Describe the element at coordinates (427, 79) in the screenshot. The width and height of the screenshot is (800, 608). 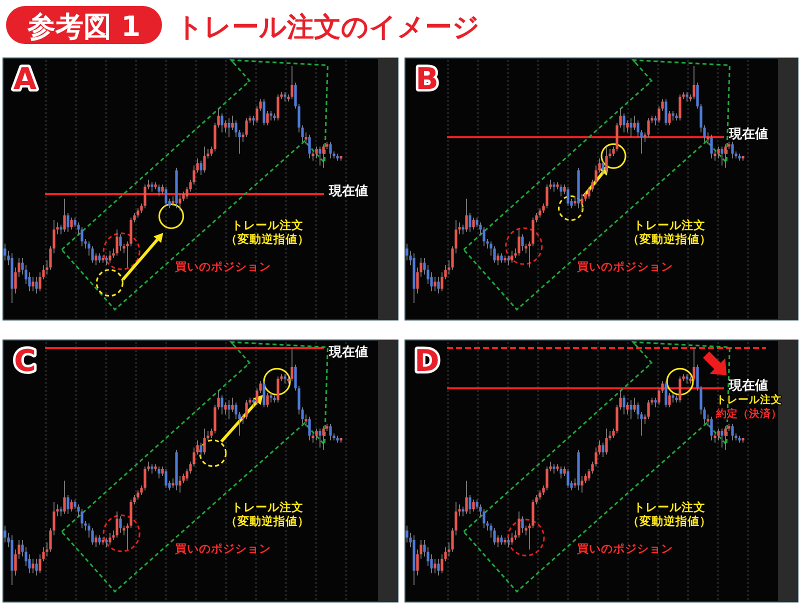
I see `annotation: B` at that location.